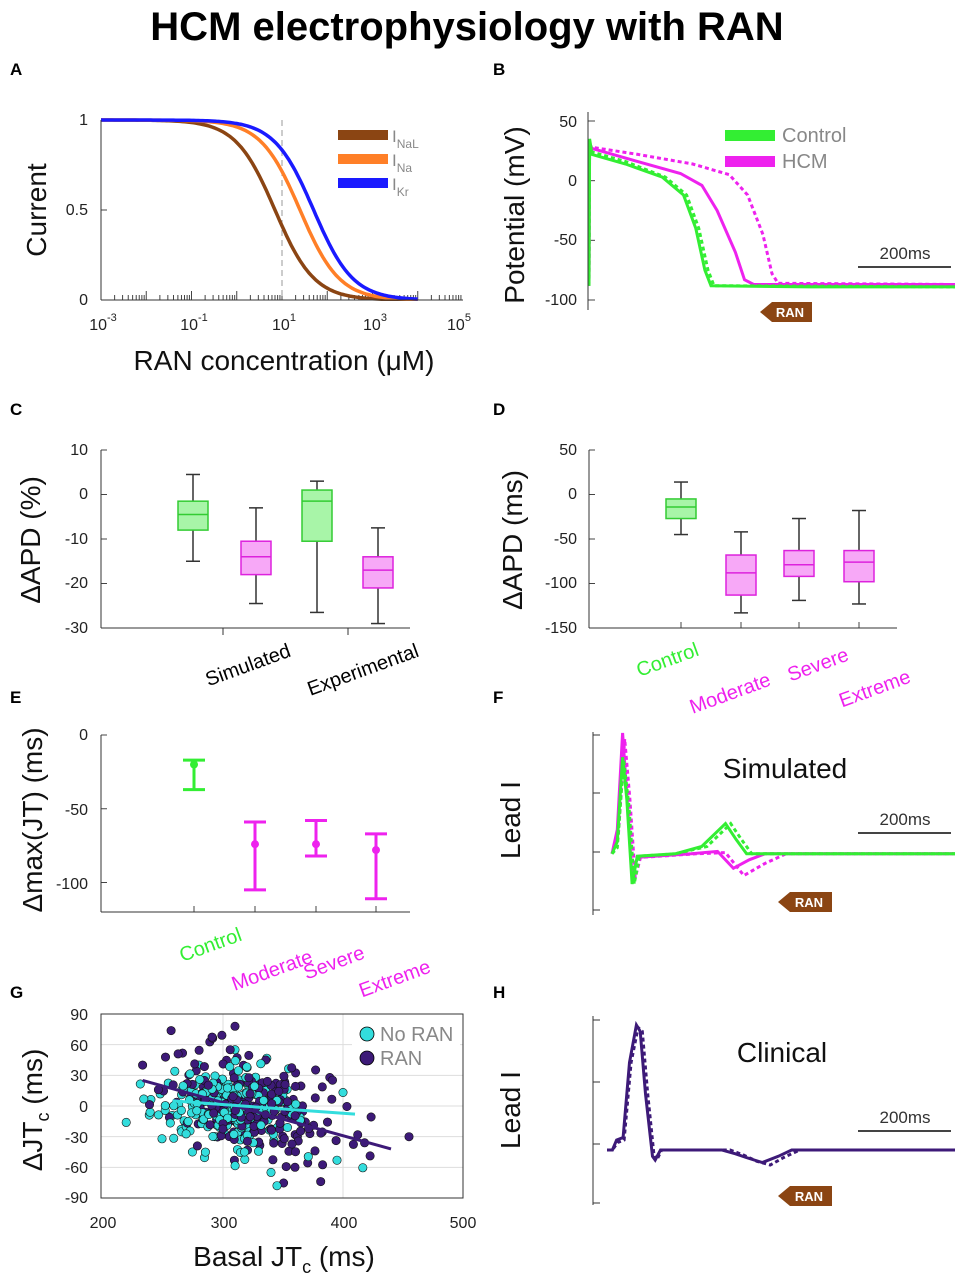 The height and width of the screenshot is (1281, 955). What do you see at coordinates (859, 566) in the screenshot?
I see `d-box-3-iqr` at bounding box center [859, 566].